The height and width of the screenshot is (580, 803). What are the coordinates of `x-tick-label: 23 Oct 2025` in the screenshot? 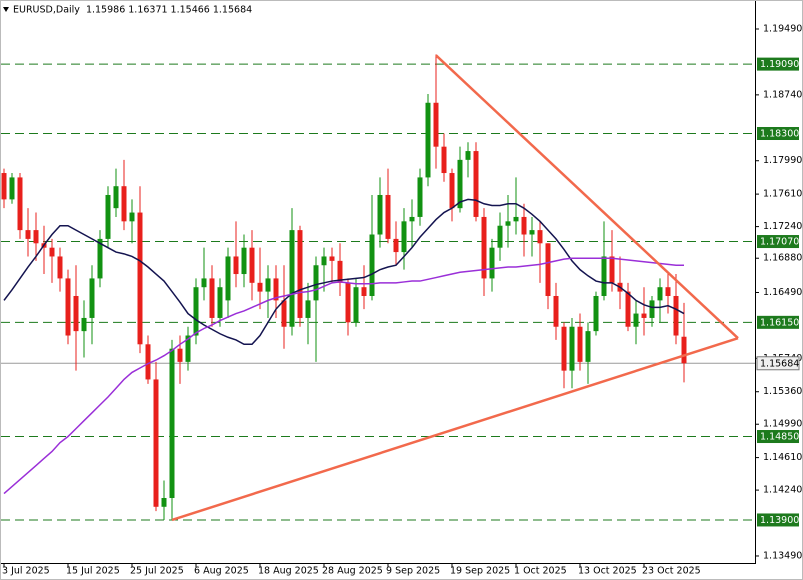 It's located at (671, 571).